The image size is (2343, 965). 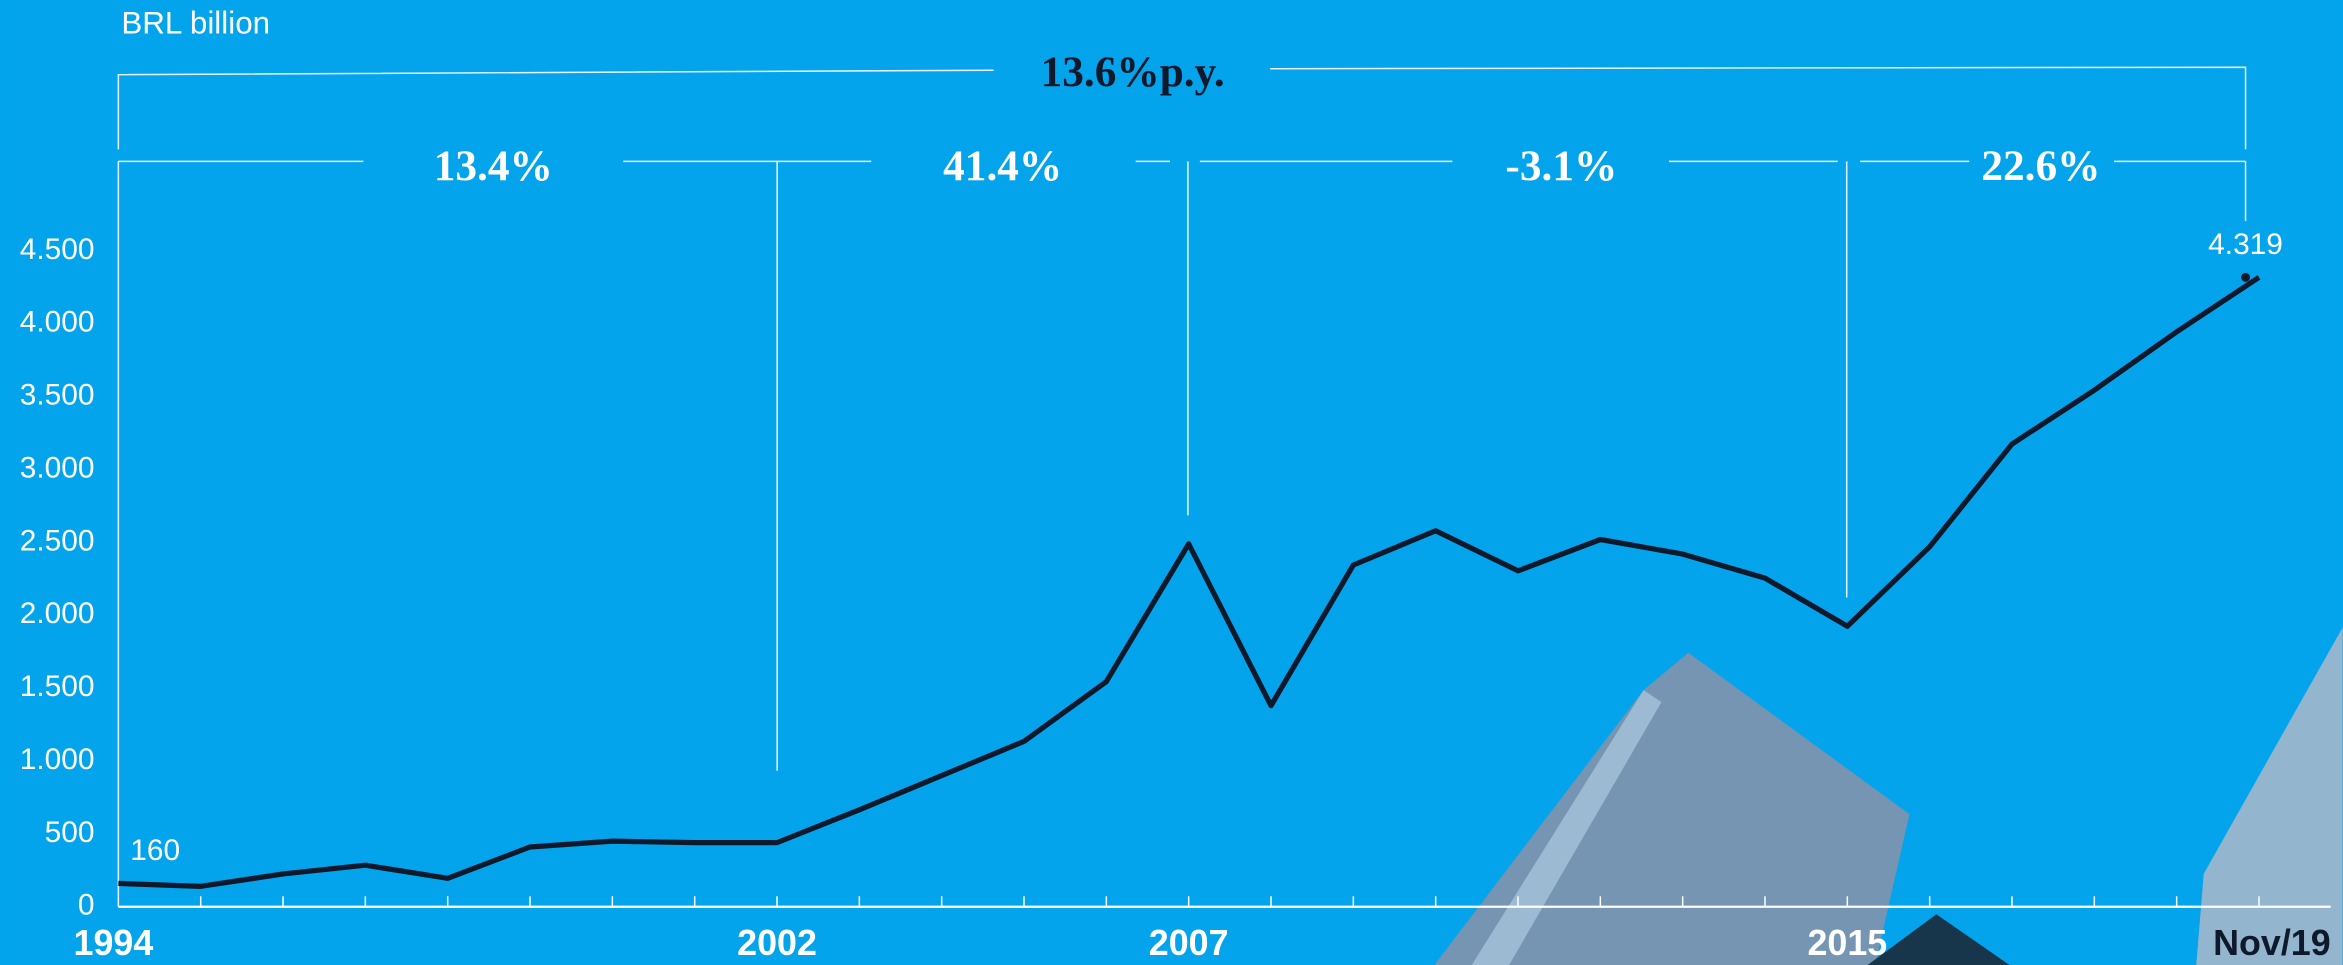 What do you see at coordinates (1133, 72) in the screenshot?
I see `annotation: 13.6%p.y.` at bounding box center [1133, 72].